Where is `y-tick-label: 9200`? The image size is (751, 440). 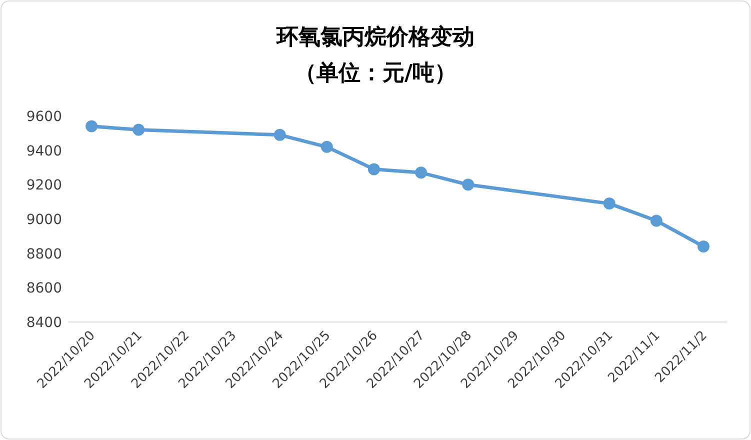
y-tick-label: 9200 is located at coordinates (44, 186).